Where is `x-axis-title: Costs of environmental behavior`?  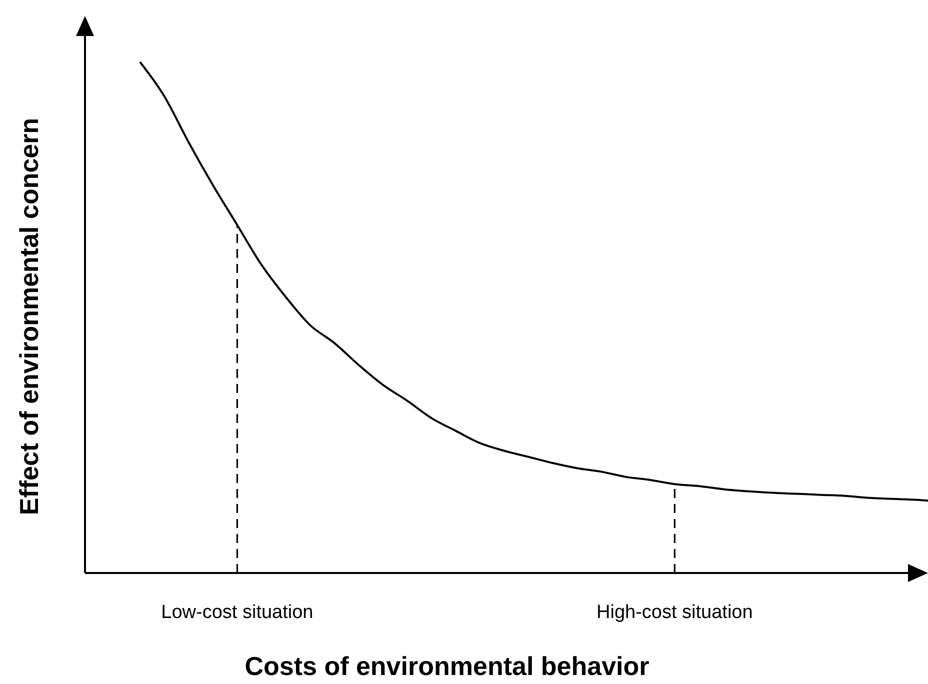 x-axis-title: Costs of environmental behavior is located at coordinates (447, 666).